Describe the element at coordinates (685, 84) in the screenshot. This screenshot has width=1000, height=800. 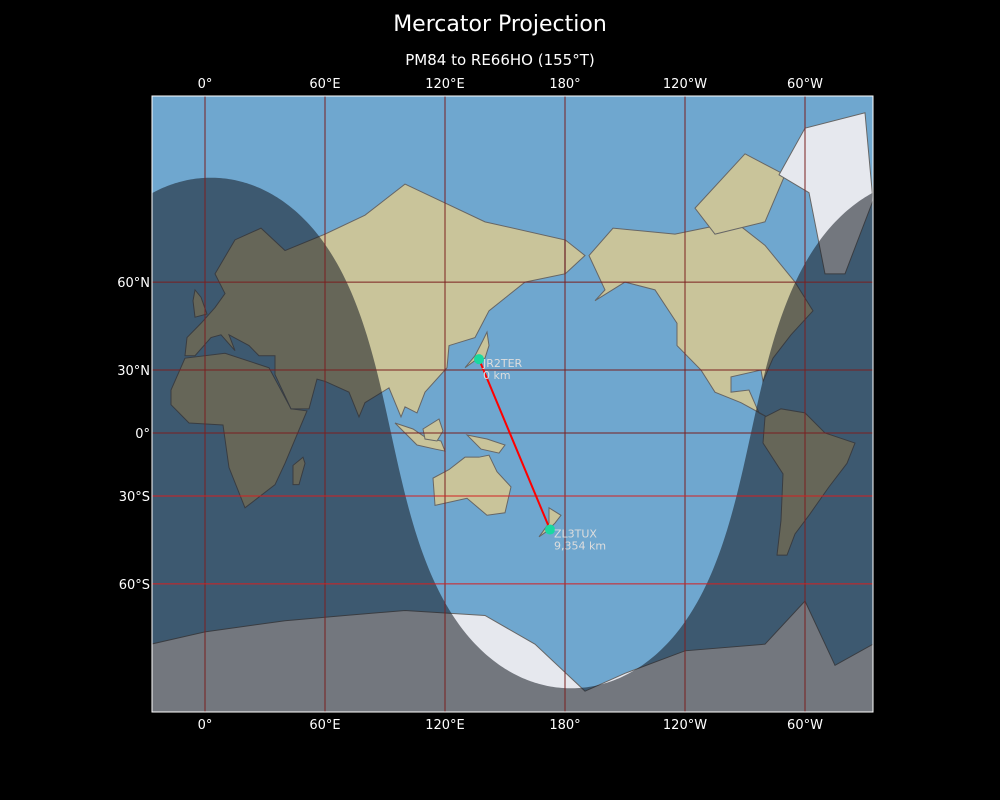
I see `lon-tick-top: 120°W` at that location.